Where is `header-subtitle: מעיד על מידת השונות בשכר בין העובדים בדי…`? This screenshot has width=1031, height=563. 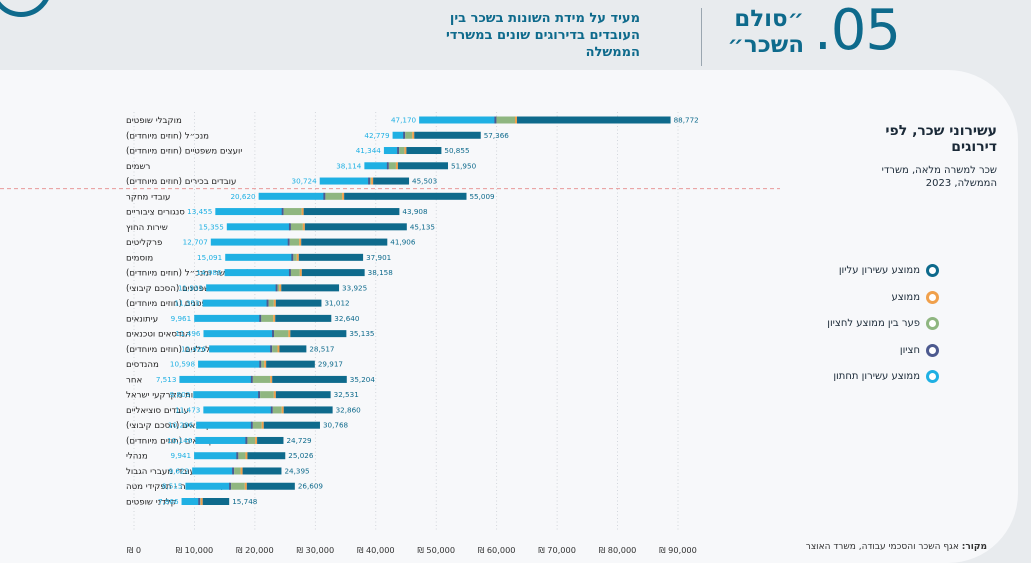
header-subtitle: מעיד על מידת השונות בשכר בין העובדים בדי… is located at coordinates (542, 35).